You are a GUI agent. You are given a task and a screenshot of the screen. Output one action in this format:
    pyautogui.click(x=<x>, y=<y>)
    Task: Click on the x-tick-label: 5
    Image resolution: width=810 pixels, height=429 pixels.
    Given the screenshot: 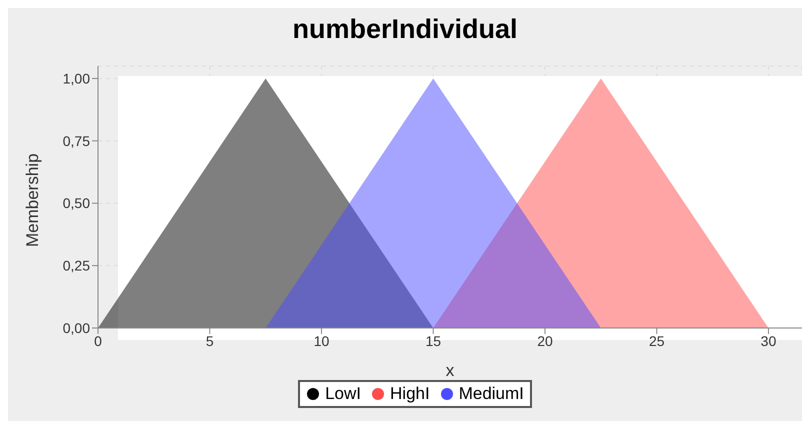 What is the action you would take?
    pyautogui.click(x=210, y=340)
    